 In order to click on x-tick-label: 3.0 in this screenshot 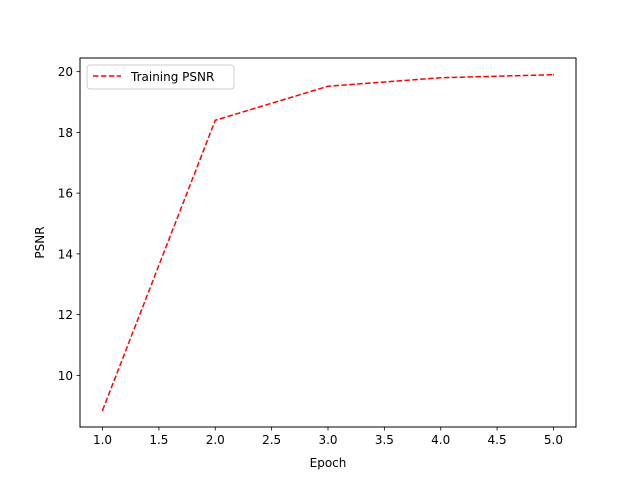, I will do `click(327, 440)`.